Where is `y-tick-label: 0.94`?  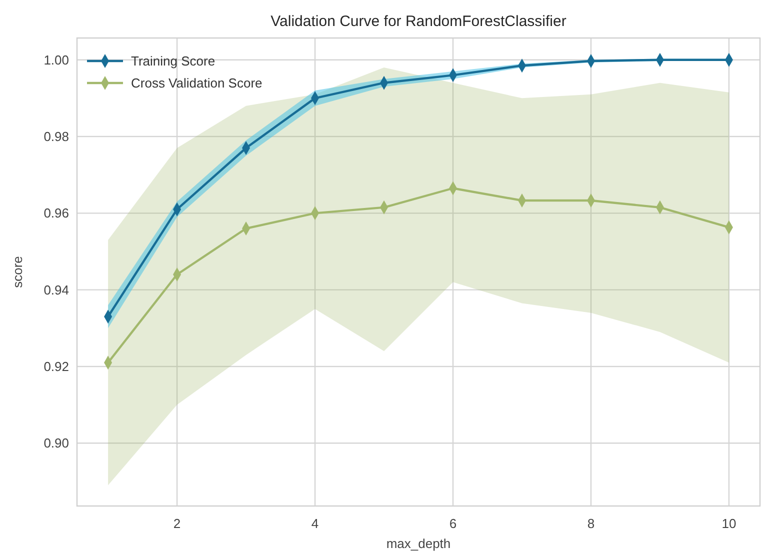
y-tick-label: 0.94 is located at coordinates (56, 290).